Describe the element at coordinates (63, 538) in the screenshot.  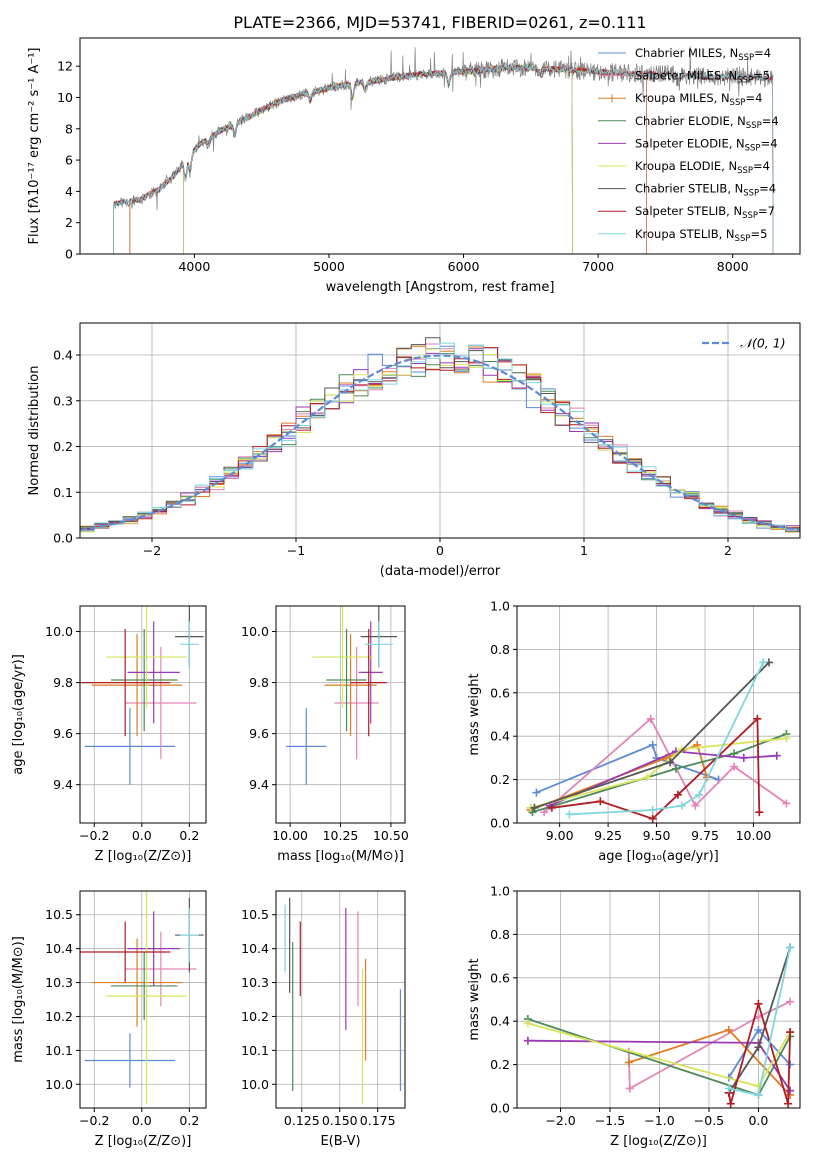
I see `y-tick-label: 0.0` at that location.